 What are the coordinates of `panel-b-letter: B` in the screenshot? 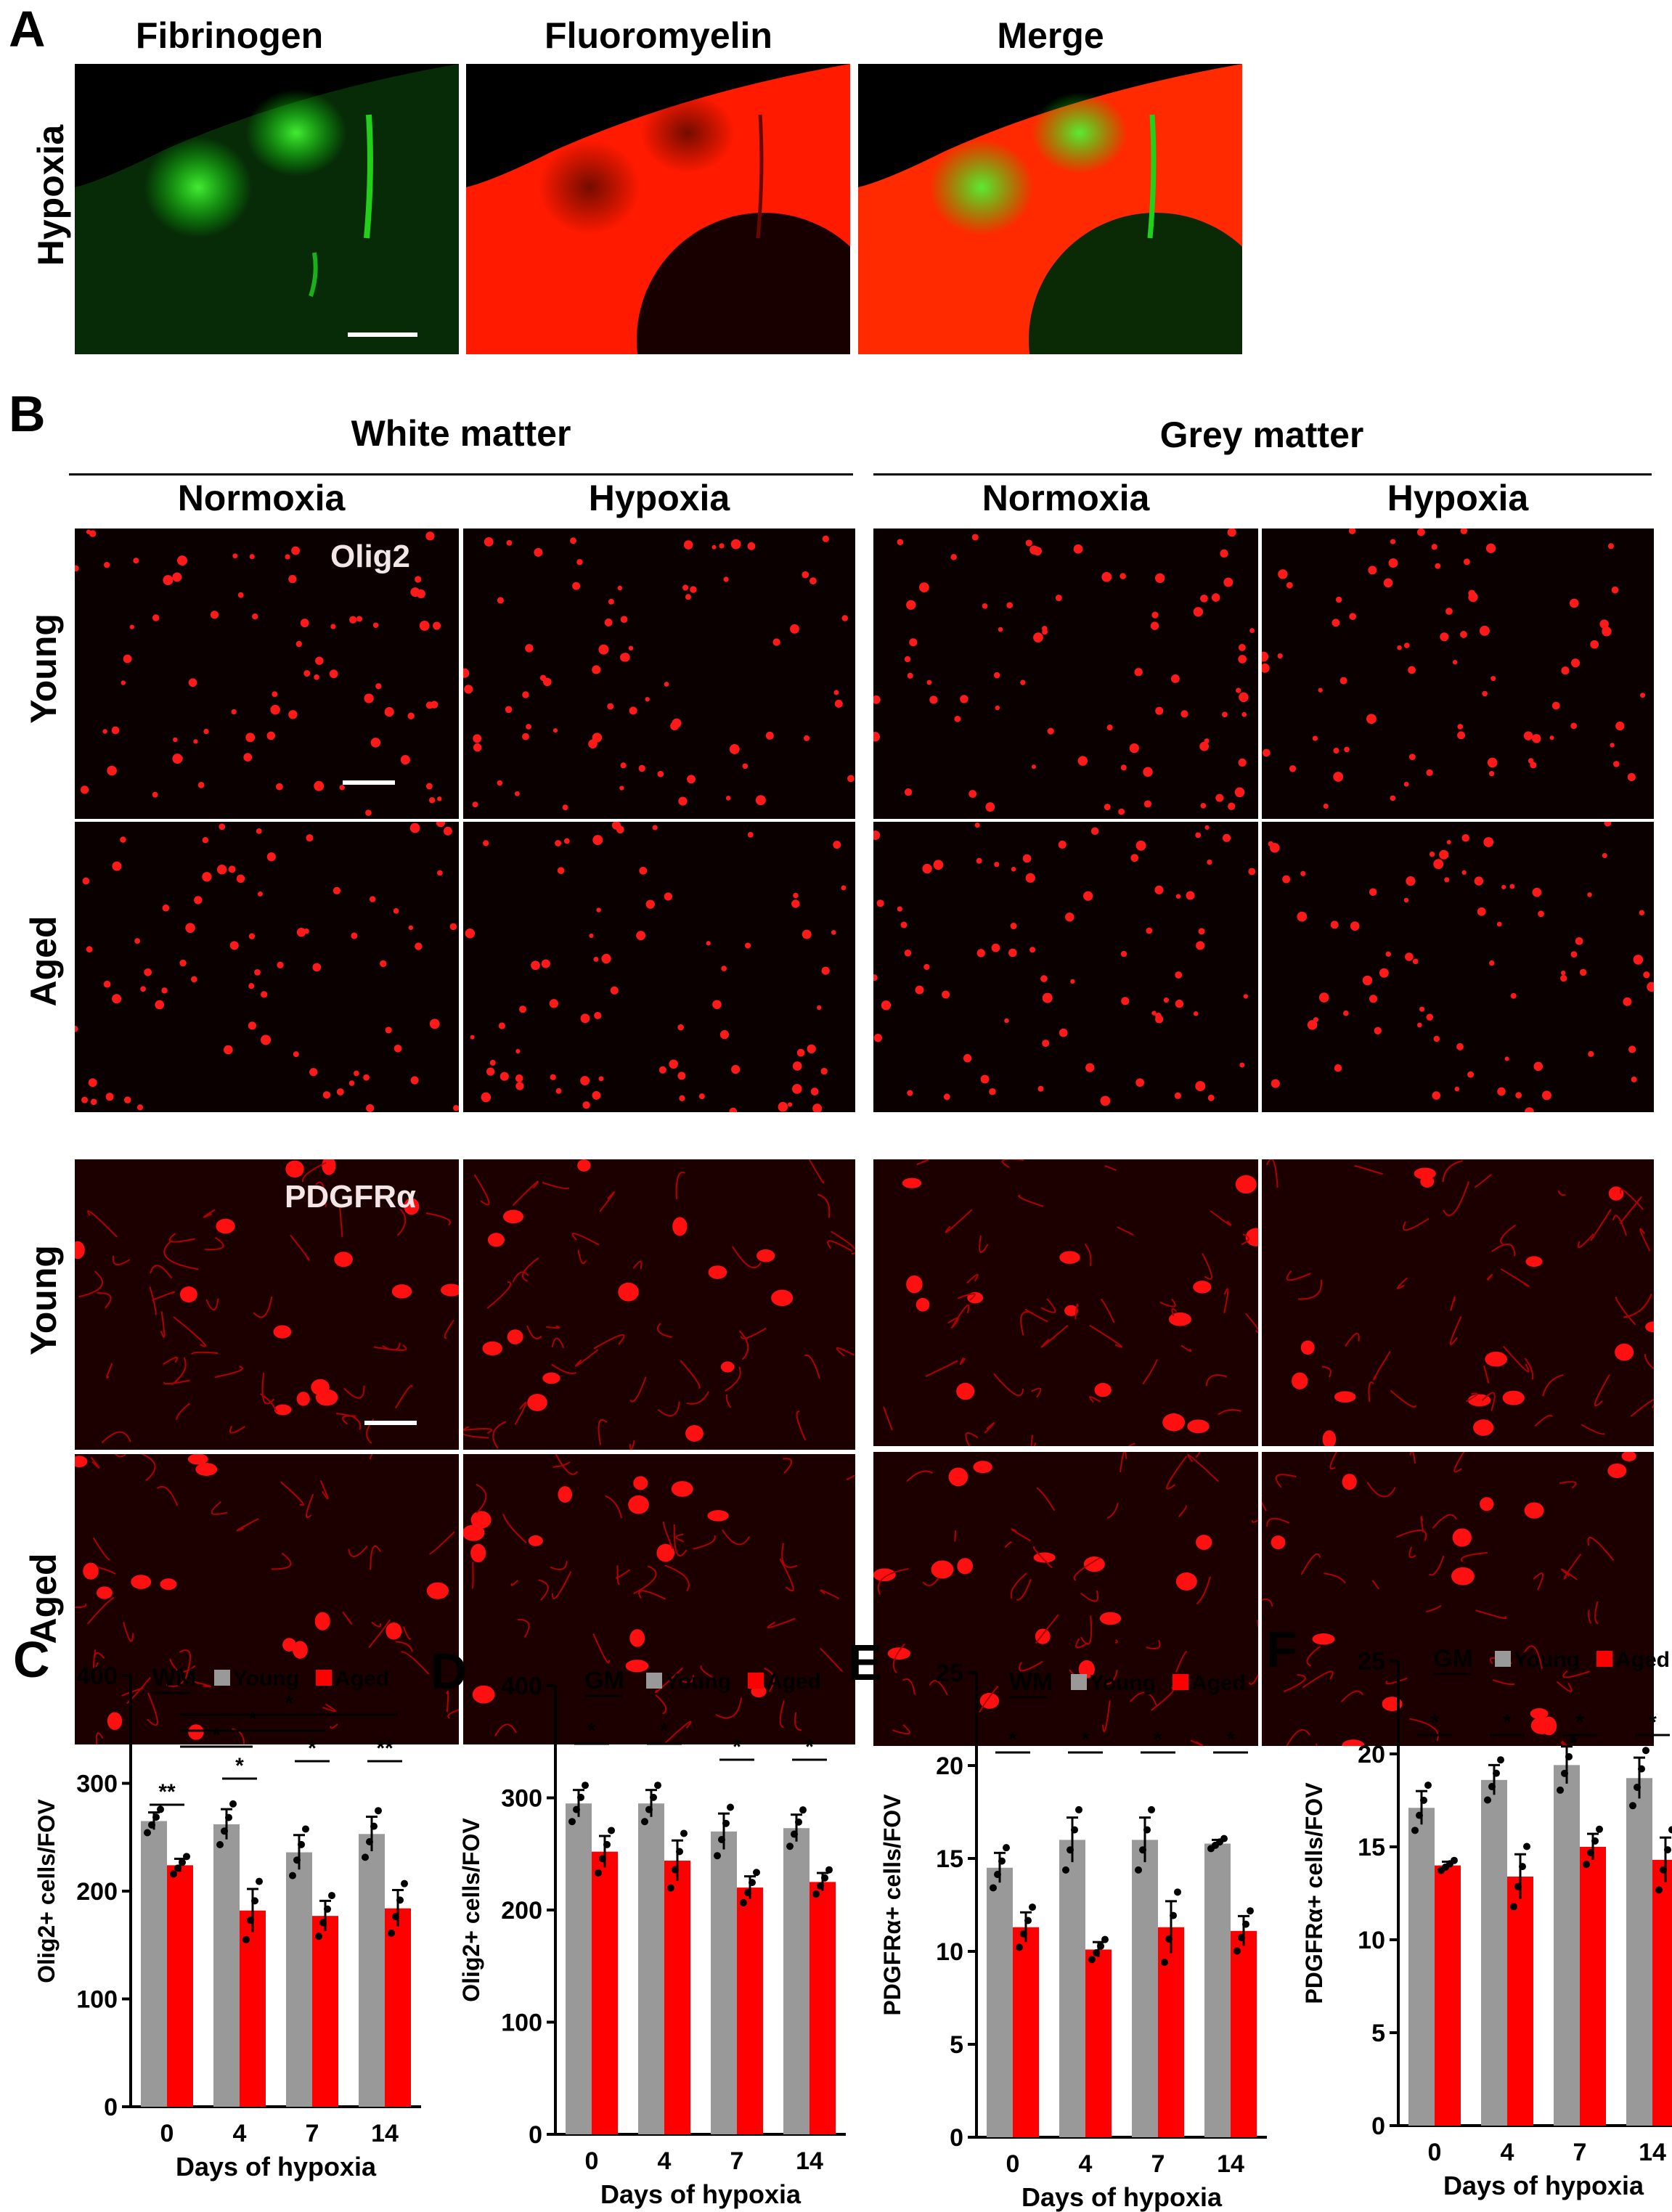 It's located at (27, 413).